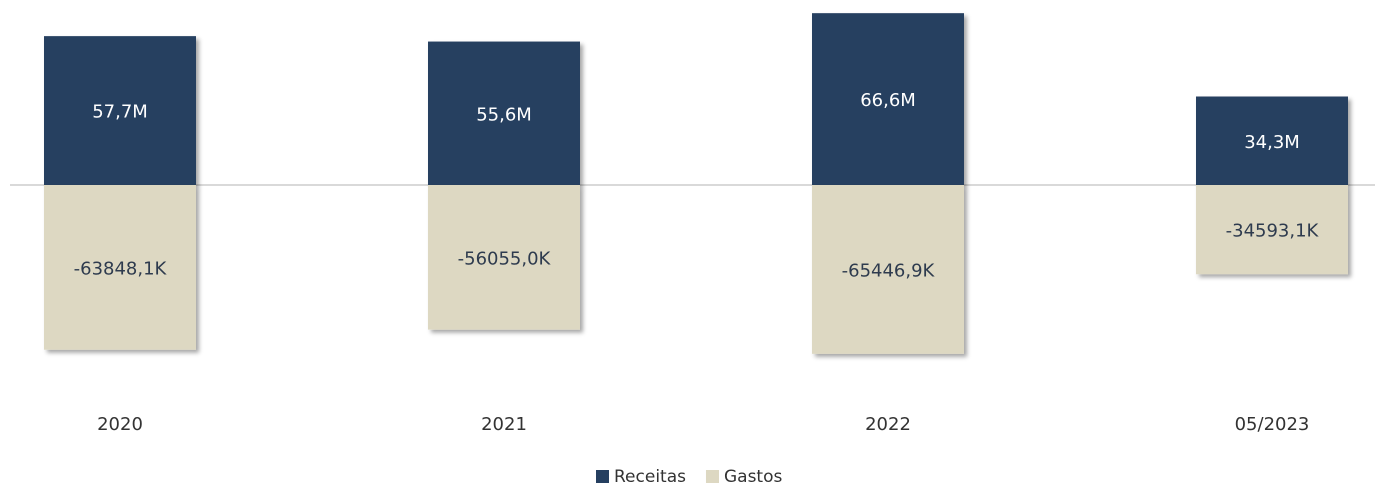  Describe the element at coordinates (504, 424) in the screenshot. I see `x-tick-label: 2021` at that location.